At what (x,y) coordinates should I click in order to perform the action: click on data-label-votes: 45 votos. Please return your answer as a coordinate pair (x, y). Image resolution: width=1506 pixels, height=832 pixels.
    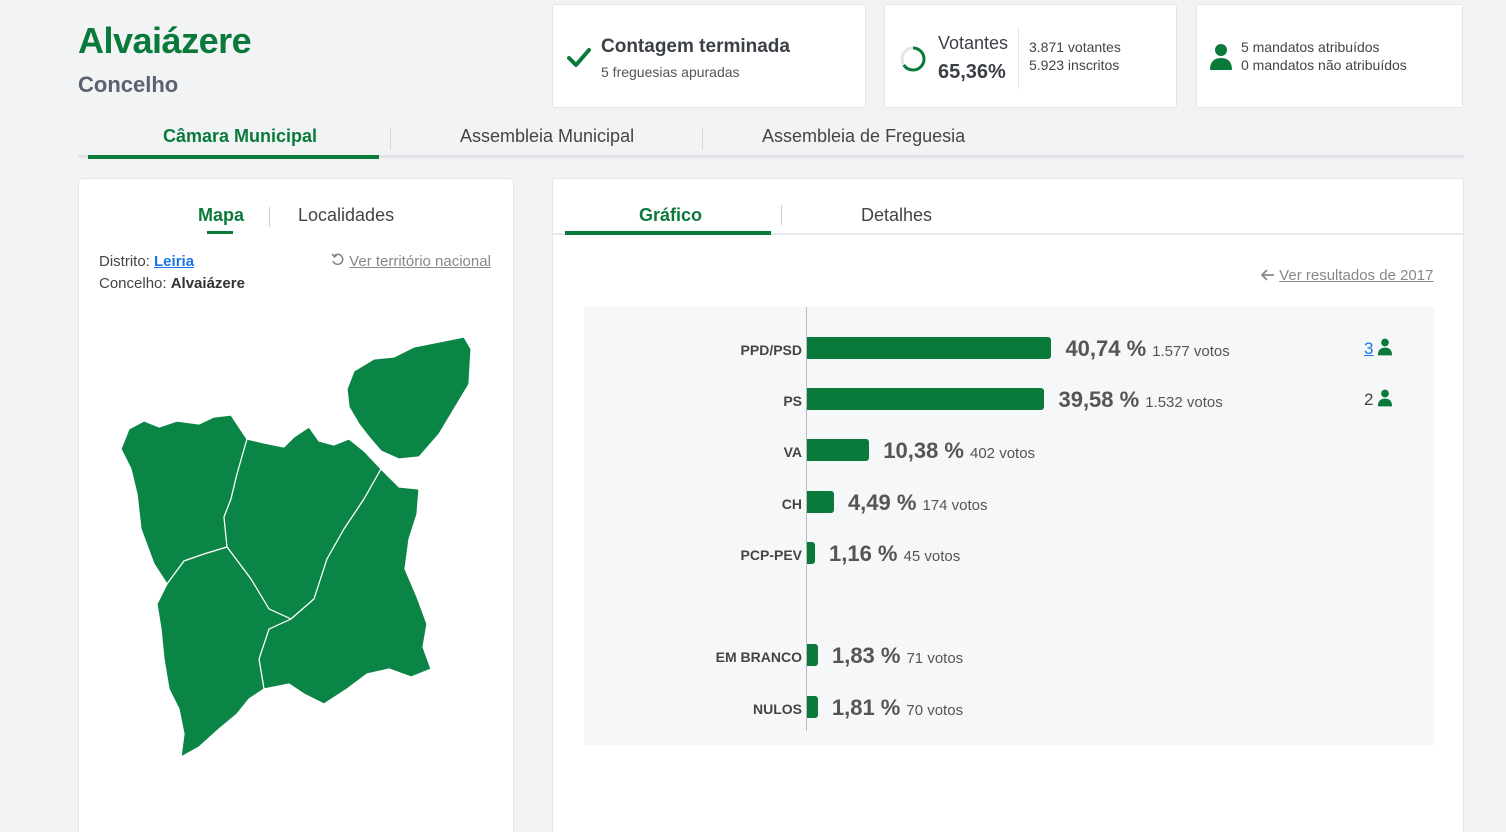
    Looking at the image, I should click on (932, 556).